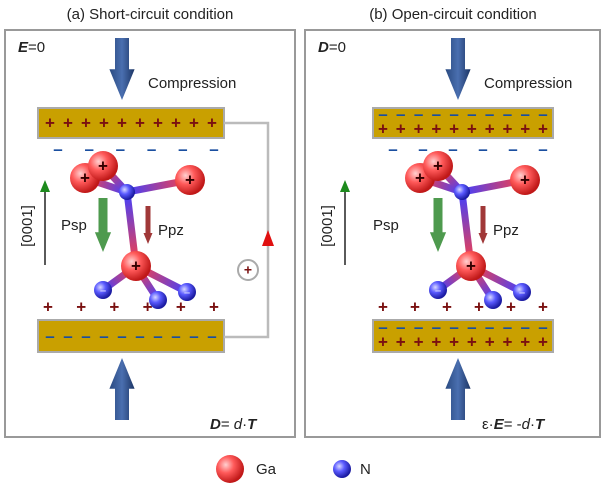 The height and width of the screenshot is (486, 606). I want to click on equation-part: =, so click(227, 424).